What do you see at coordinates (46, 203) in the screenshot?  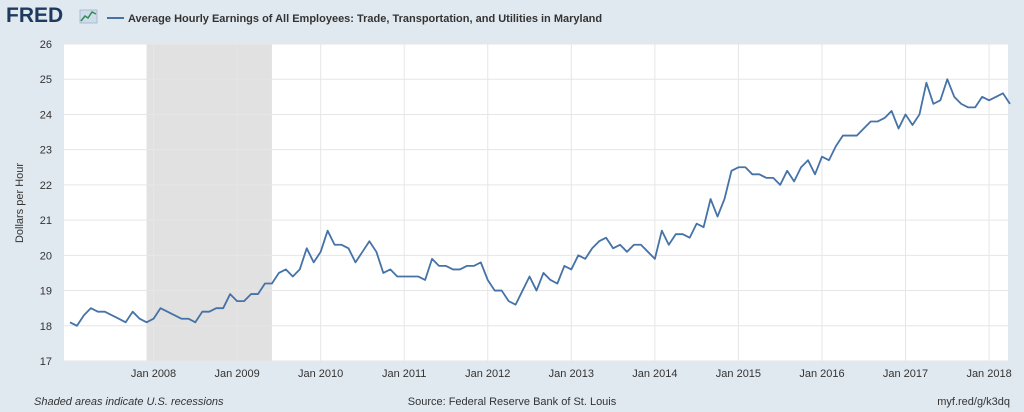 I see `y-axis-tick-labels: 17 18 19 20 21 22 23 24 25 26` at bounding box center [46, 203].